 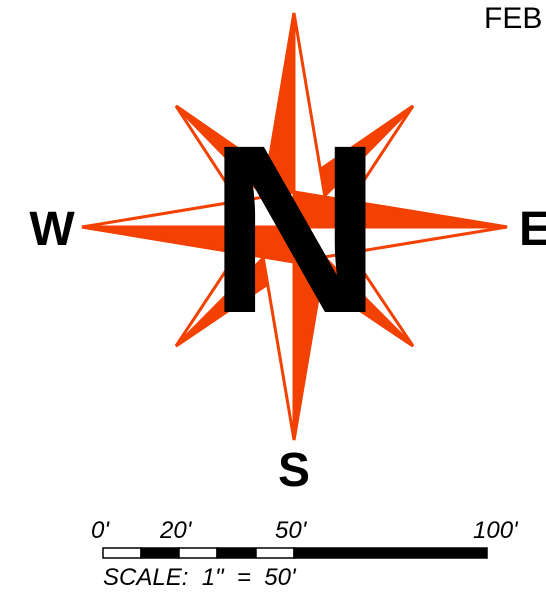 I want to click on compass-point-east, so click(x=400, y=227).